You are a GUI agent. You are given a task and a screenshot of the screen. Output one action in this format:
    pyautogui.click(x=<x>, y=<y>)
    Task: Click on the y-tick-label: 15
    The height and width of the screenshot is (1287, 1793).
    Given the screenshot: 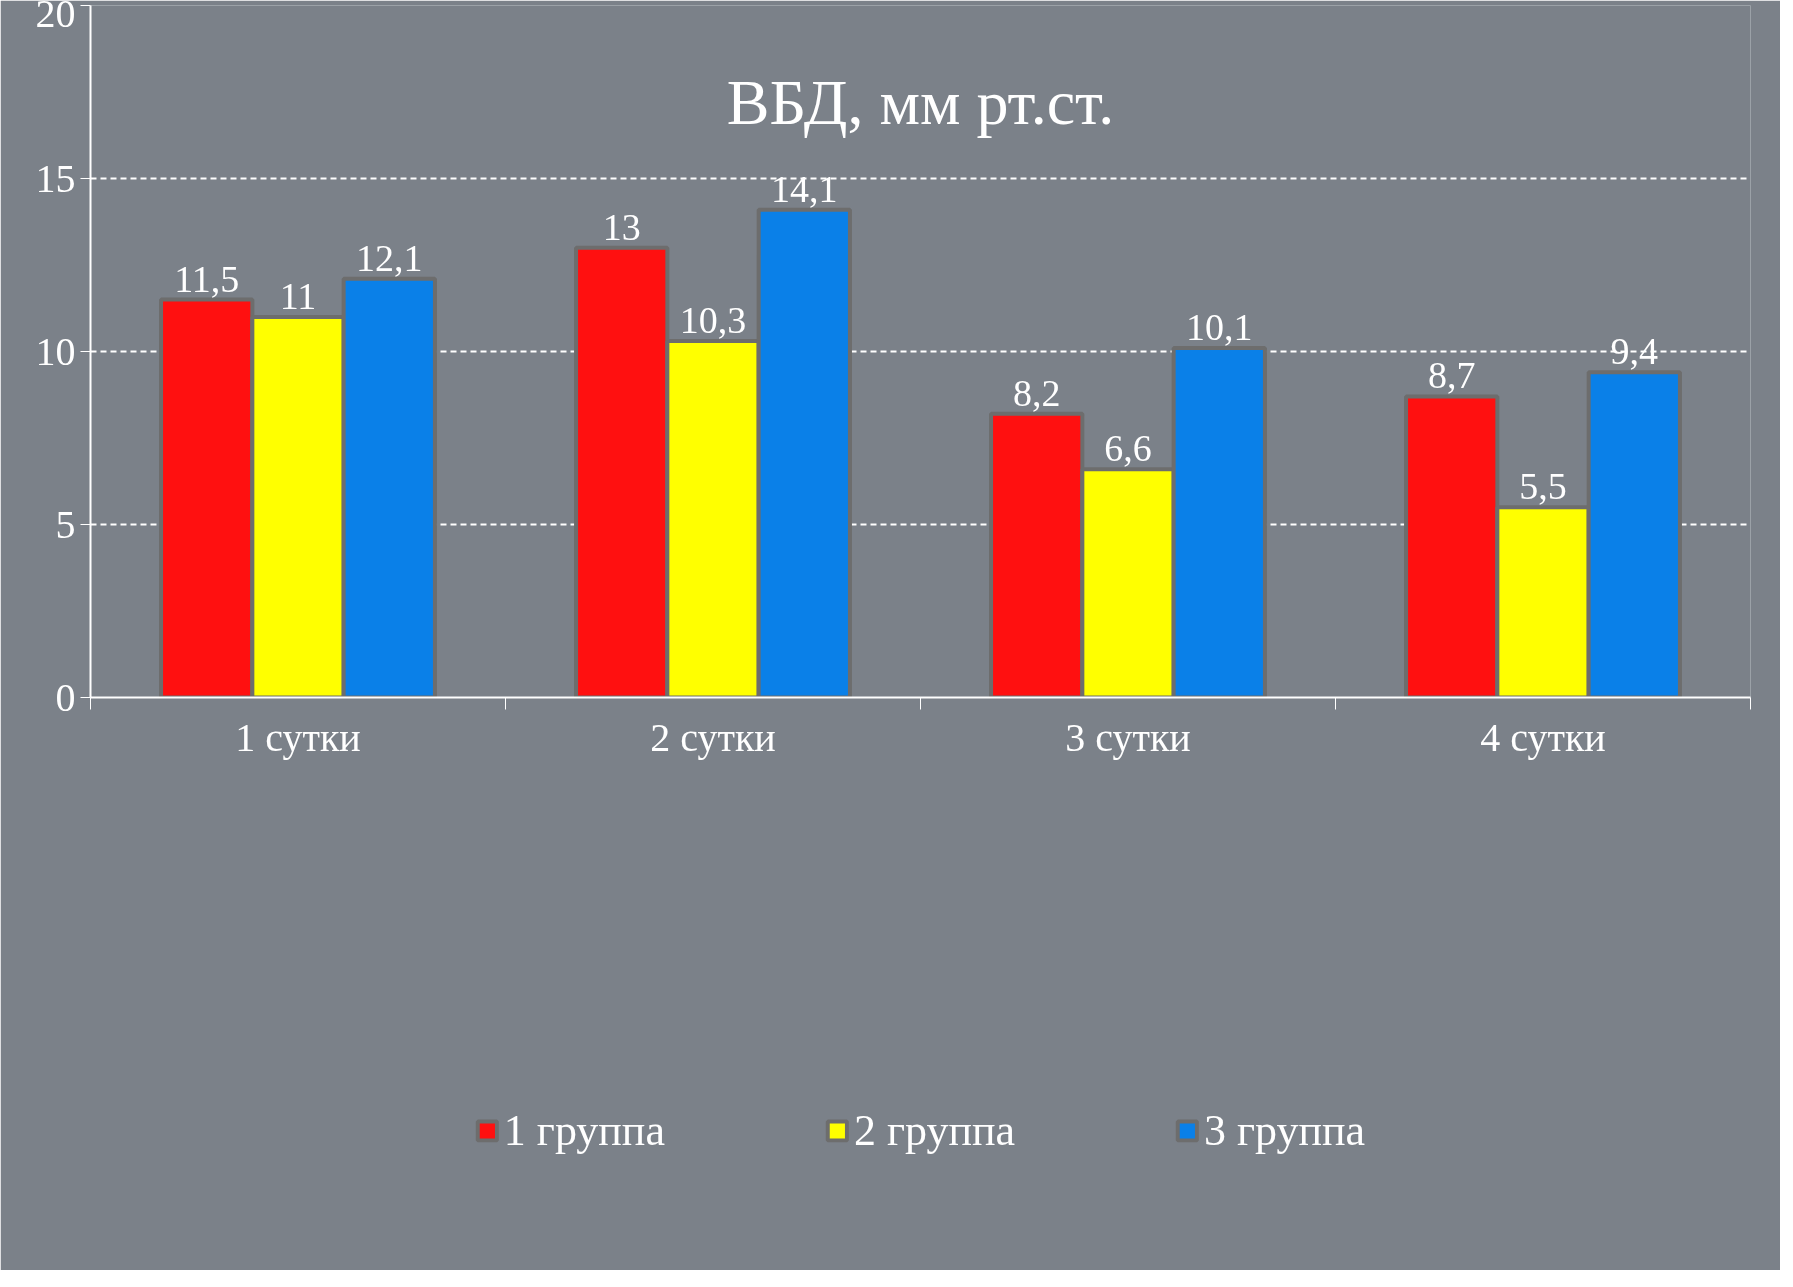 What is the action you would take?
    pyautogui.click(x=55, y=178)
    